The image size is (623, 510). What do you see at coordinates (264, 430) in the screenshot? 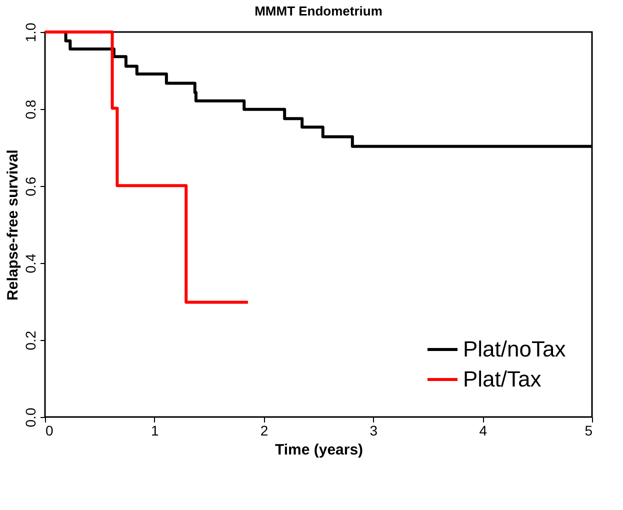
I see `x-tick-label: 2` at bounding box center [264, 430].